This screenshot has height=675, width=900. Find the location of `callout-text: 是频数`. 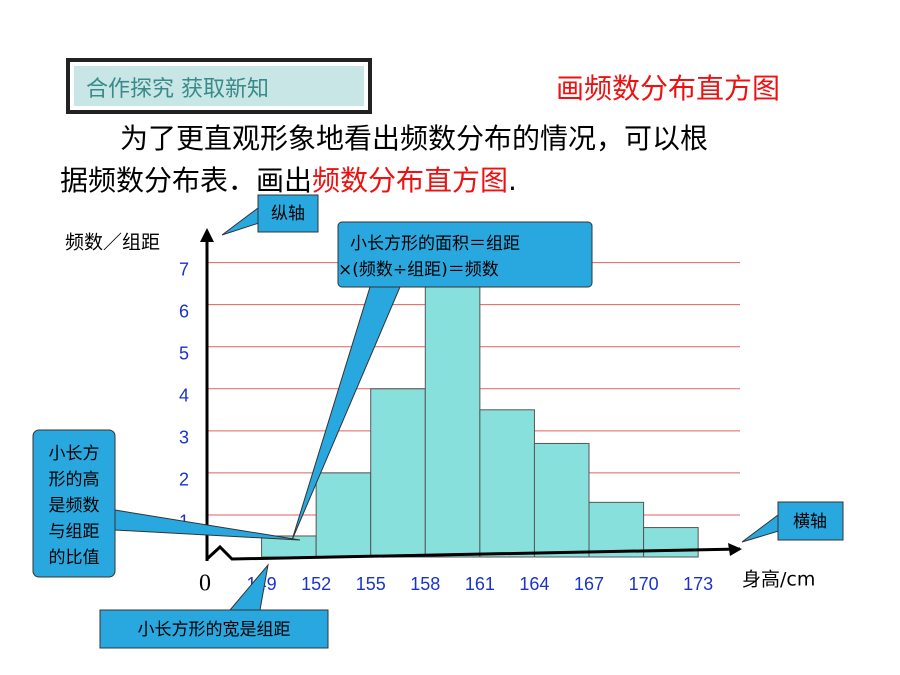

callout-text: 是频数 is located at coordinates (74, 506).